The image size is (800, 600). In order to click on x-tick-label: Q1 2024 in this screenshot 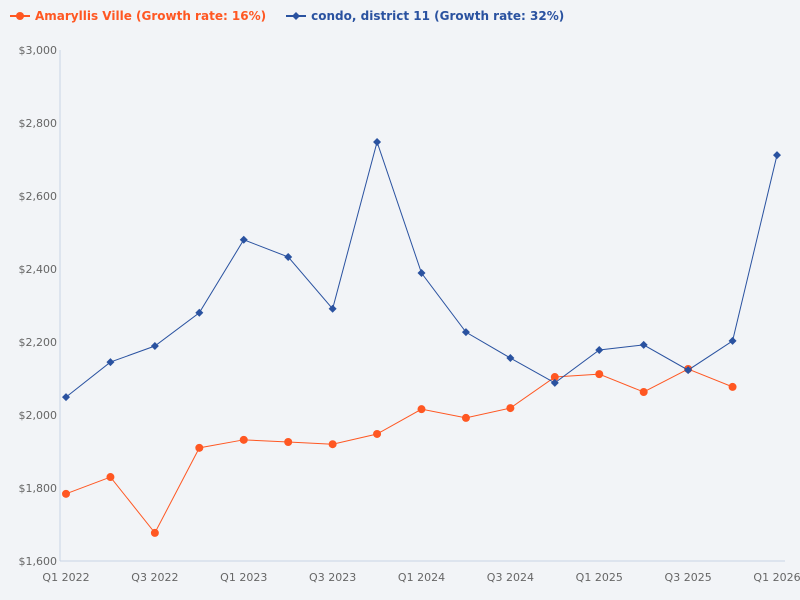, I will do `click(421, 577)`.